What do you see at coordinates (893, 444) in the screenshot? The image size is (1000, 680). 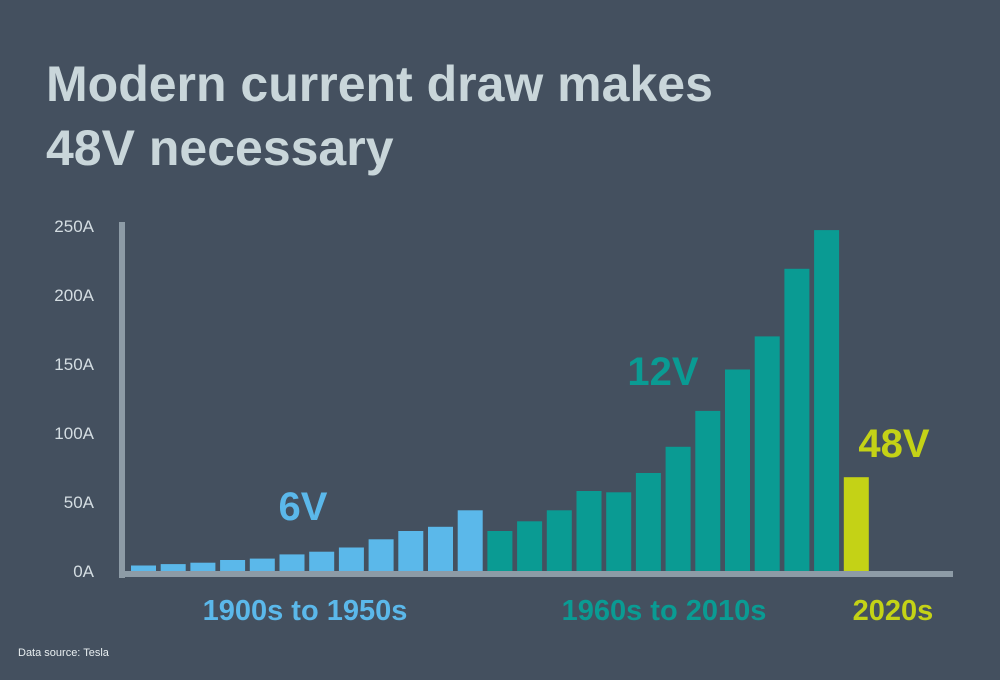 I see `series-label-48v: 48V` at bounding box center [893, 444].